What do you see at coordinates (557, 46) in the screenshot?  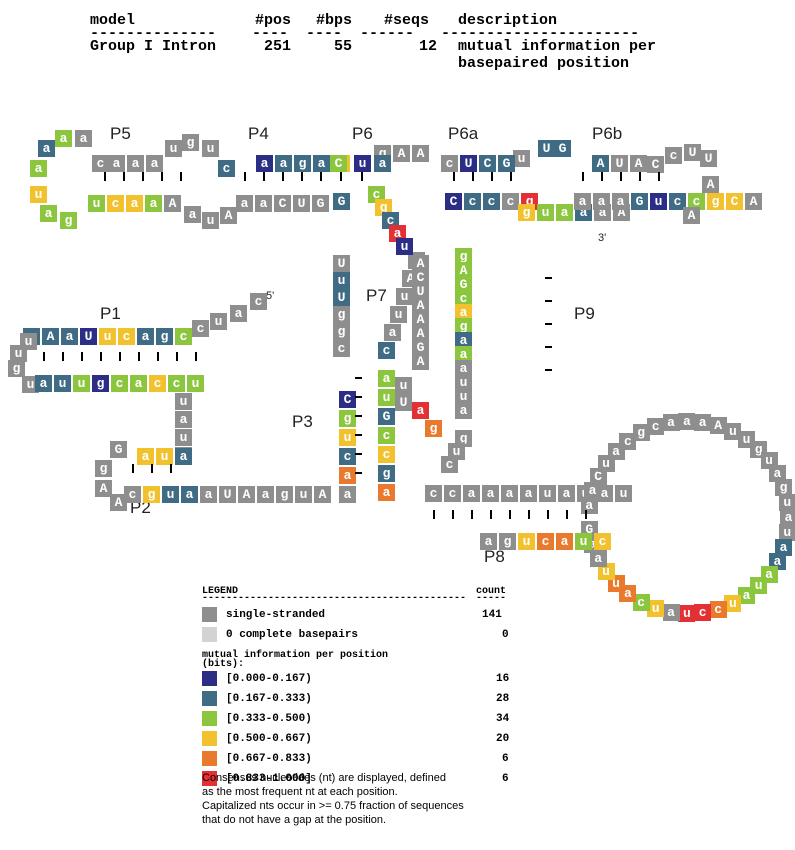 I see `description-line-1: mutual information per` at bounding box center [557, 46].